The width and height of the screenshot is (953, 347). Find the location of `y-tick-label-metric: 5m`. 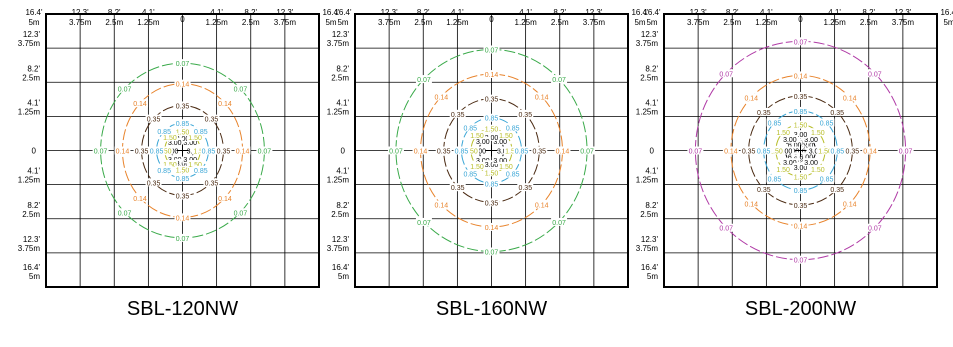

y-tick-label-metric: 5m is located at coordinates (343, 276).